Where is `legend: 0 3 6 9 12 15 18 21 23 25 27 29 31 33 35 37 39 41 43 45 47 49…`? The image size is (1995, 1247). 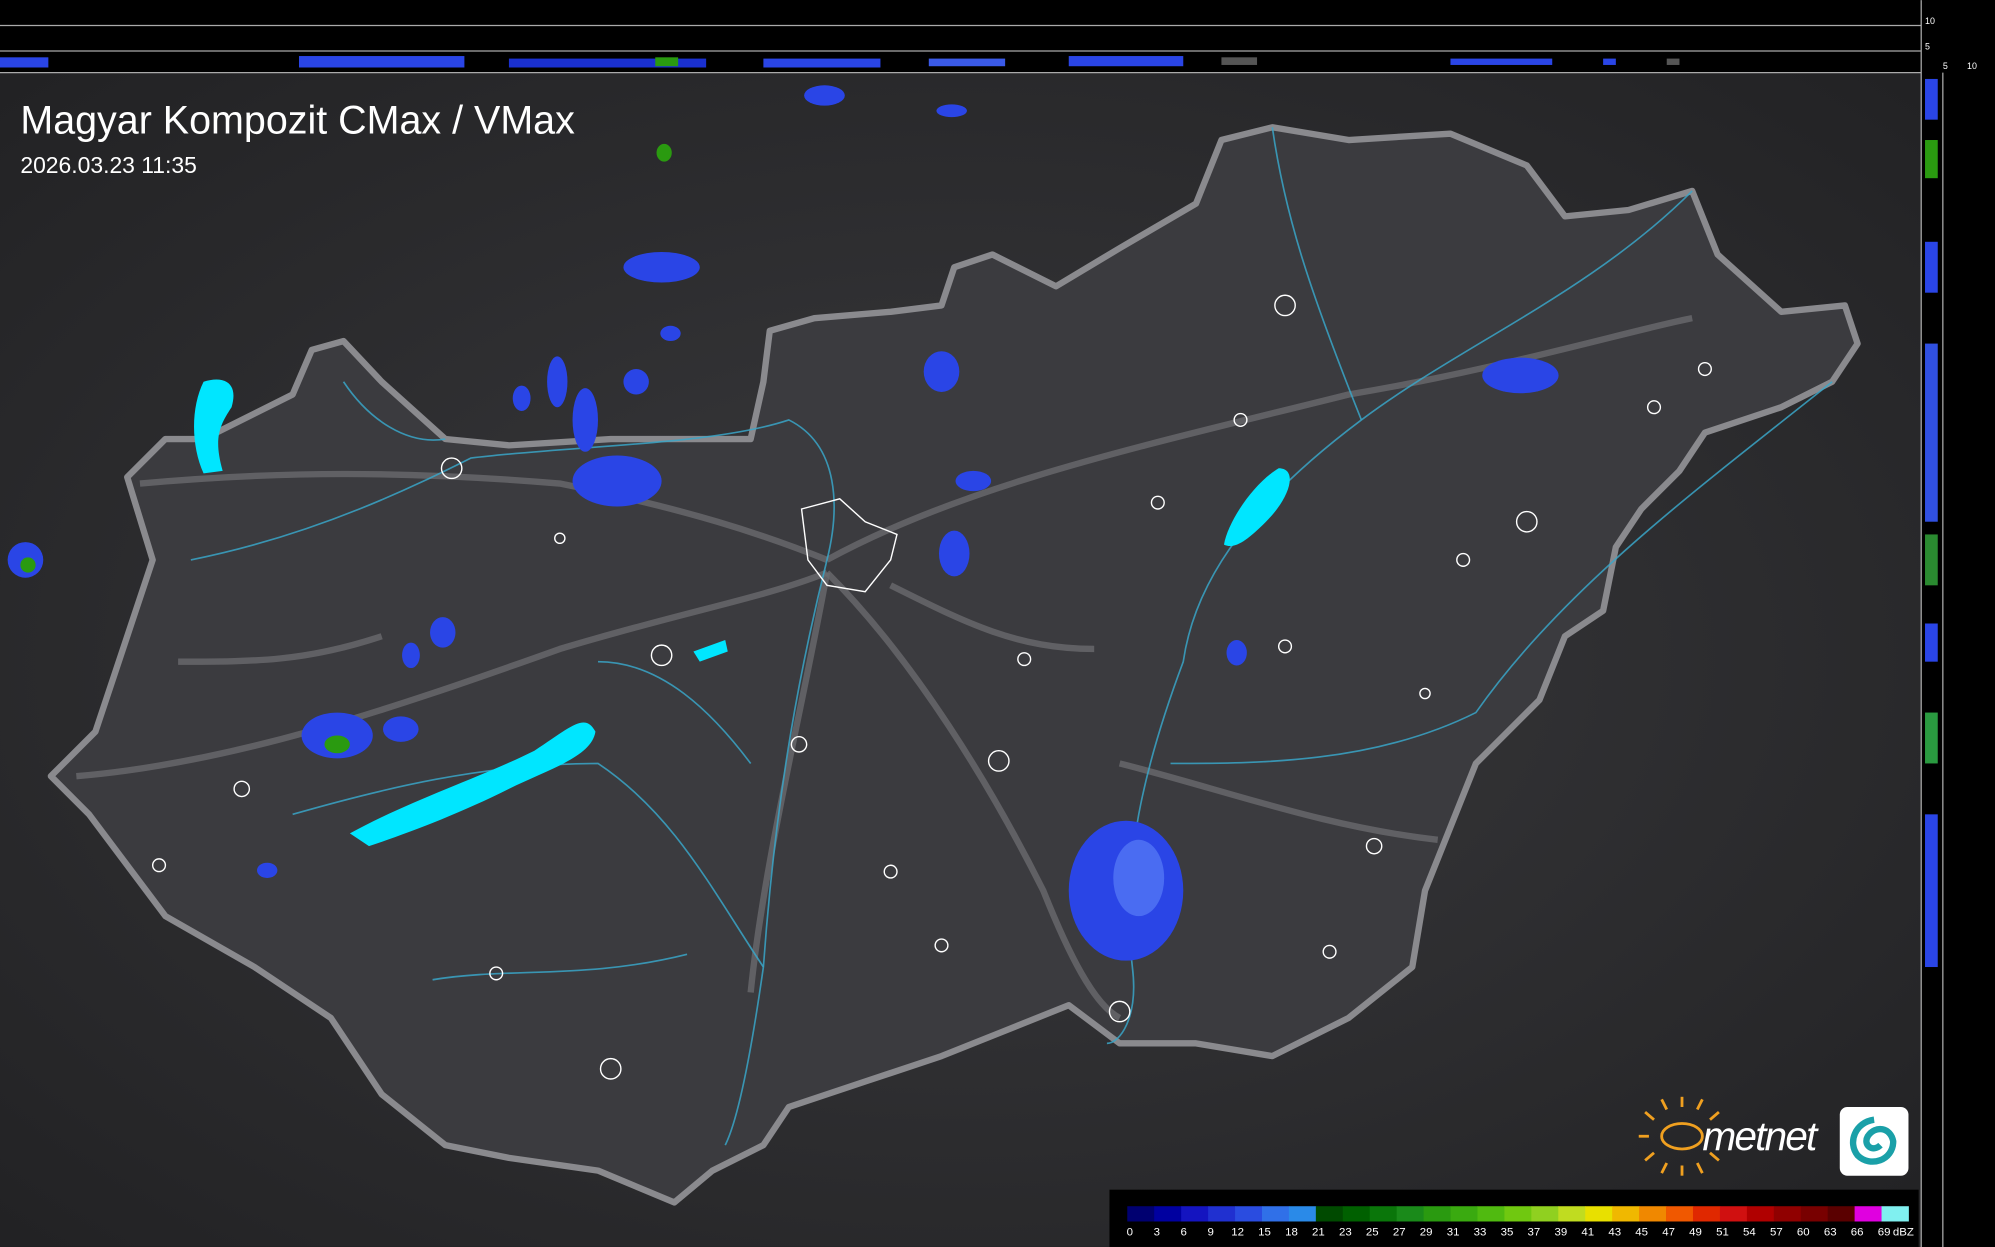
legend: 0 3 6 9 12 15 18 21 23 25 27 29 31 33 35 37 39 41 43 45 47 49… is located at coordinates (1520, 1222).